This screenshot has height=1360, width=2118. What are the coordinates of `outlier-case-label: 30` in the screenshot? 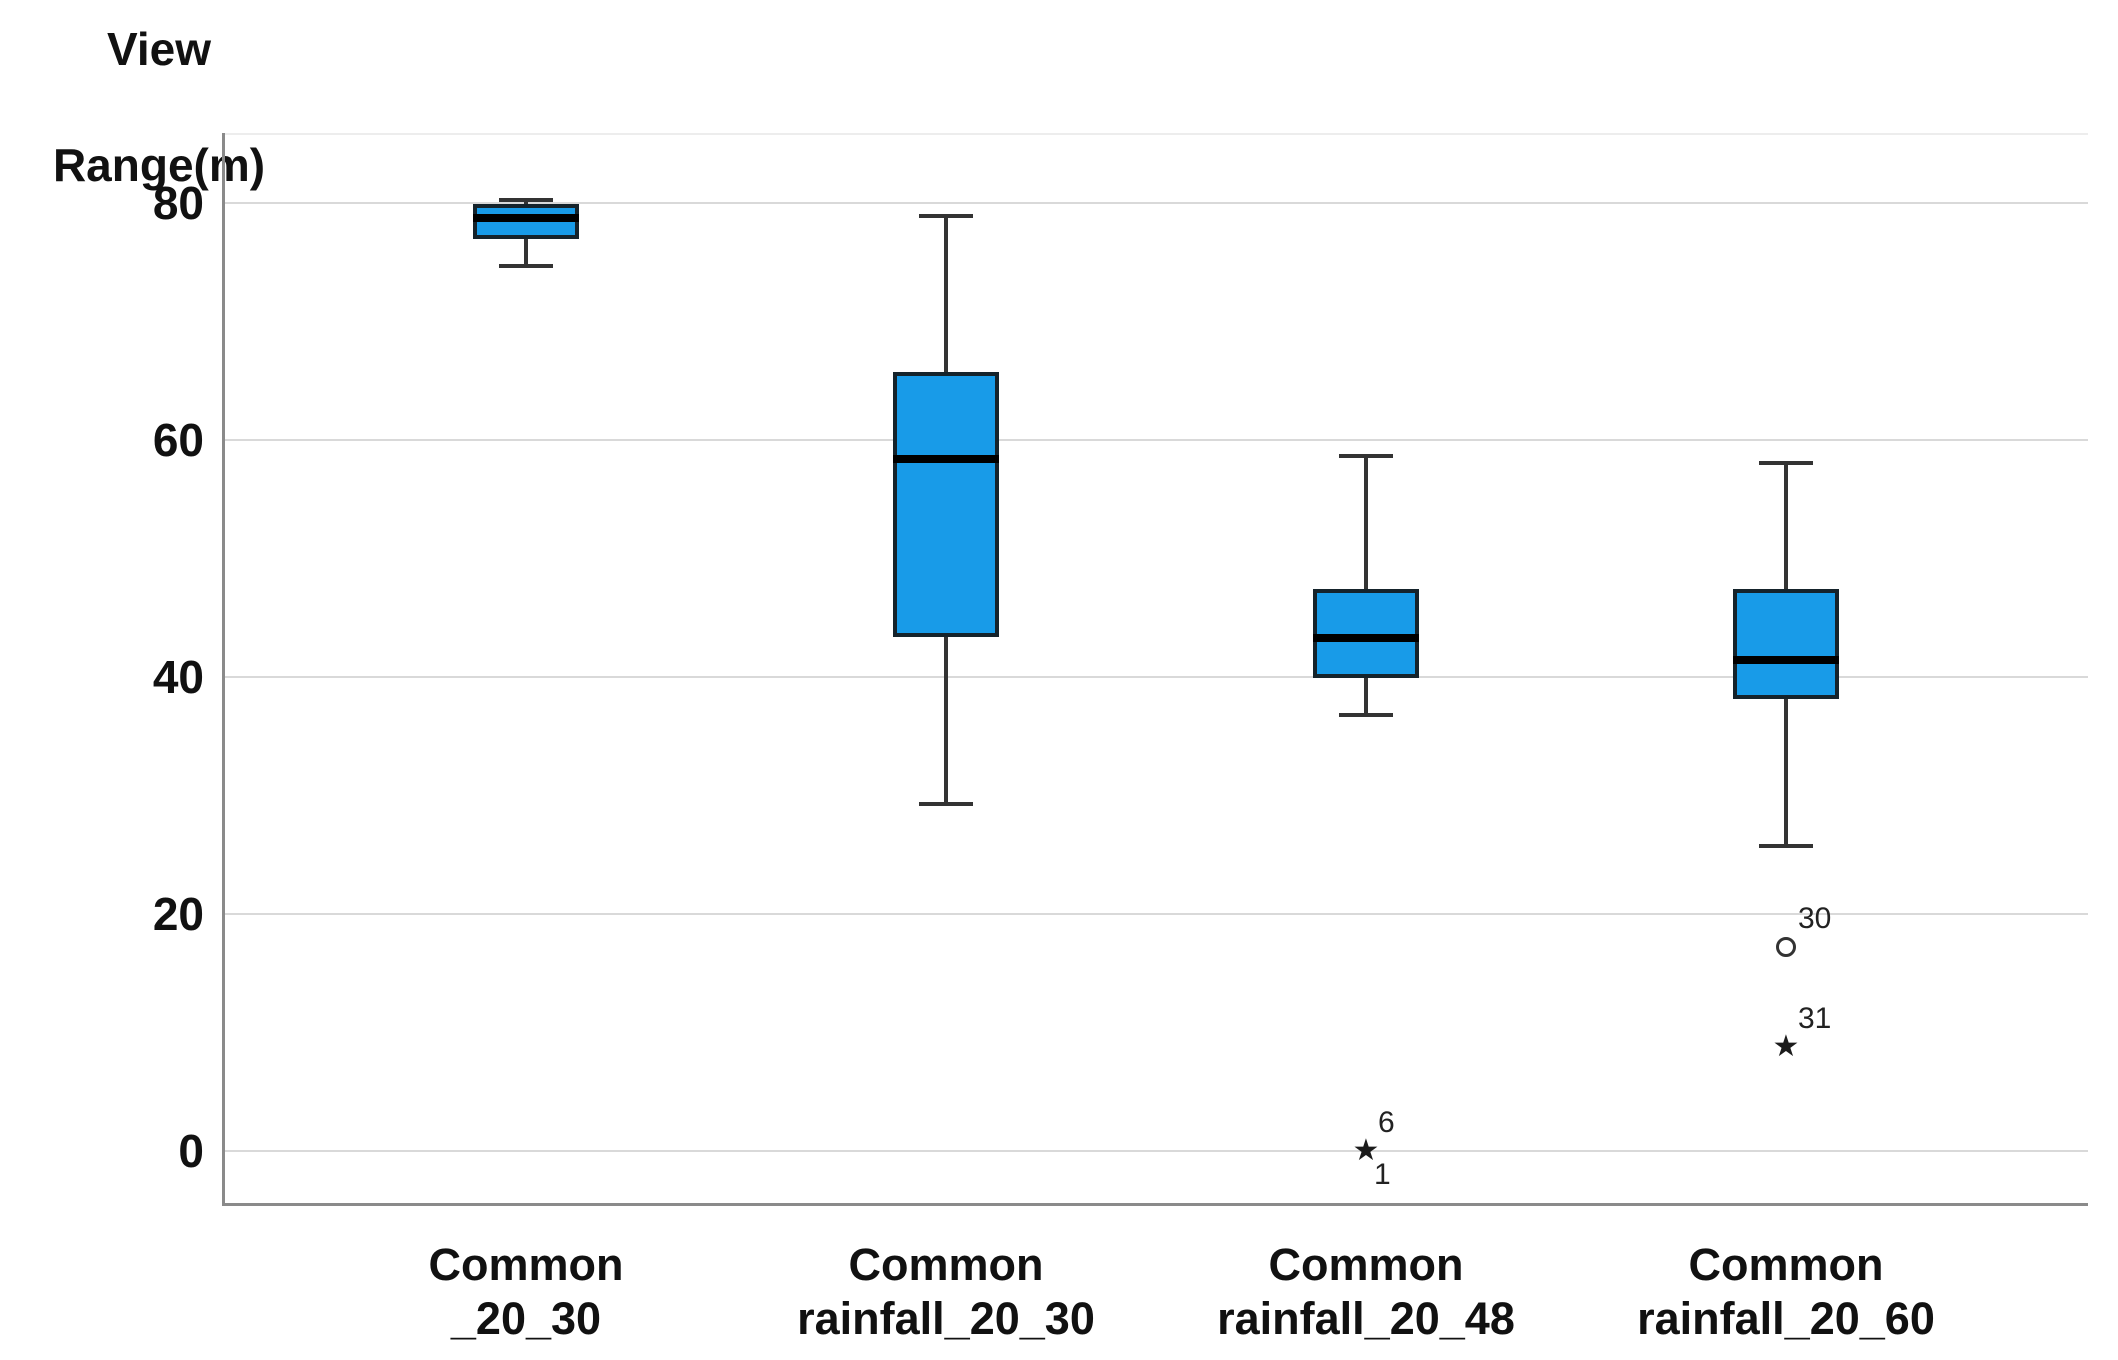 It's located at (1815, 919).